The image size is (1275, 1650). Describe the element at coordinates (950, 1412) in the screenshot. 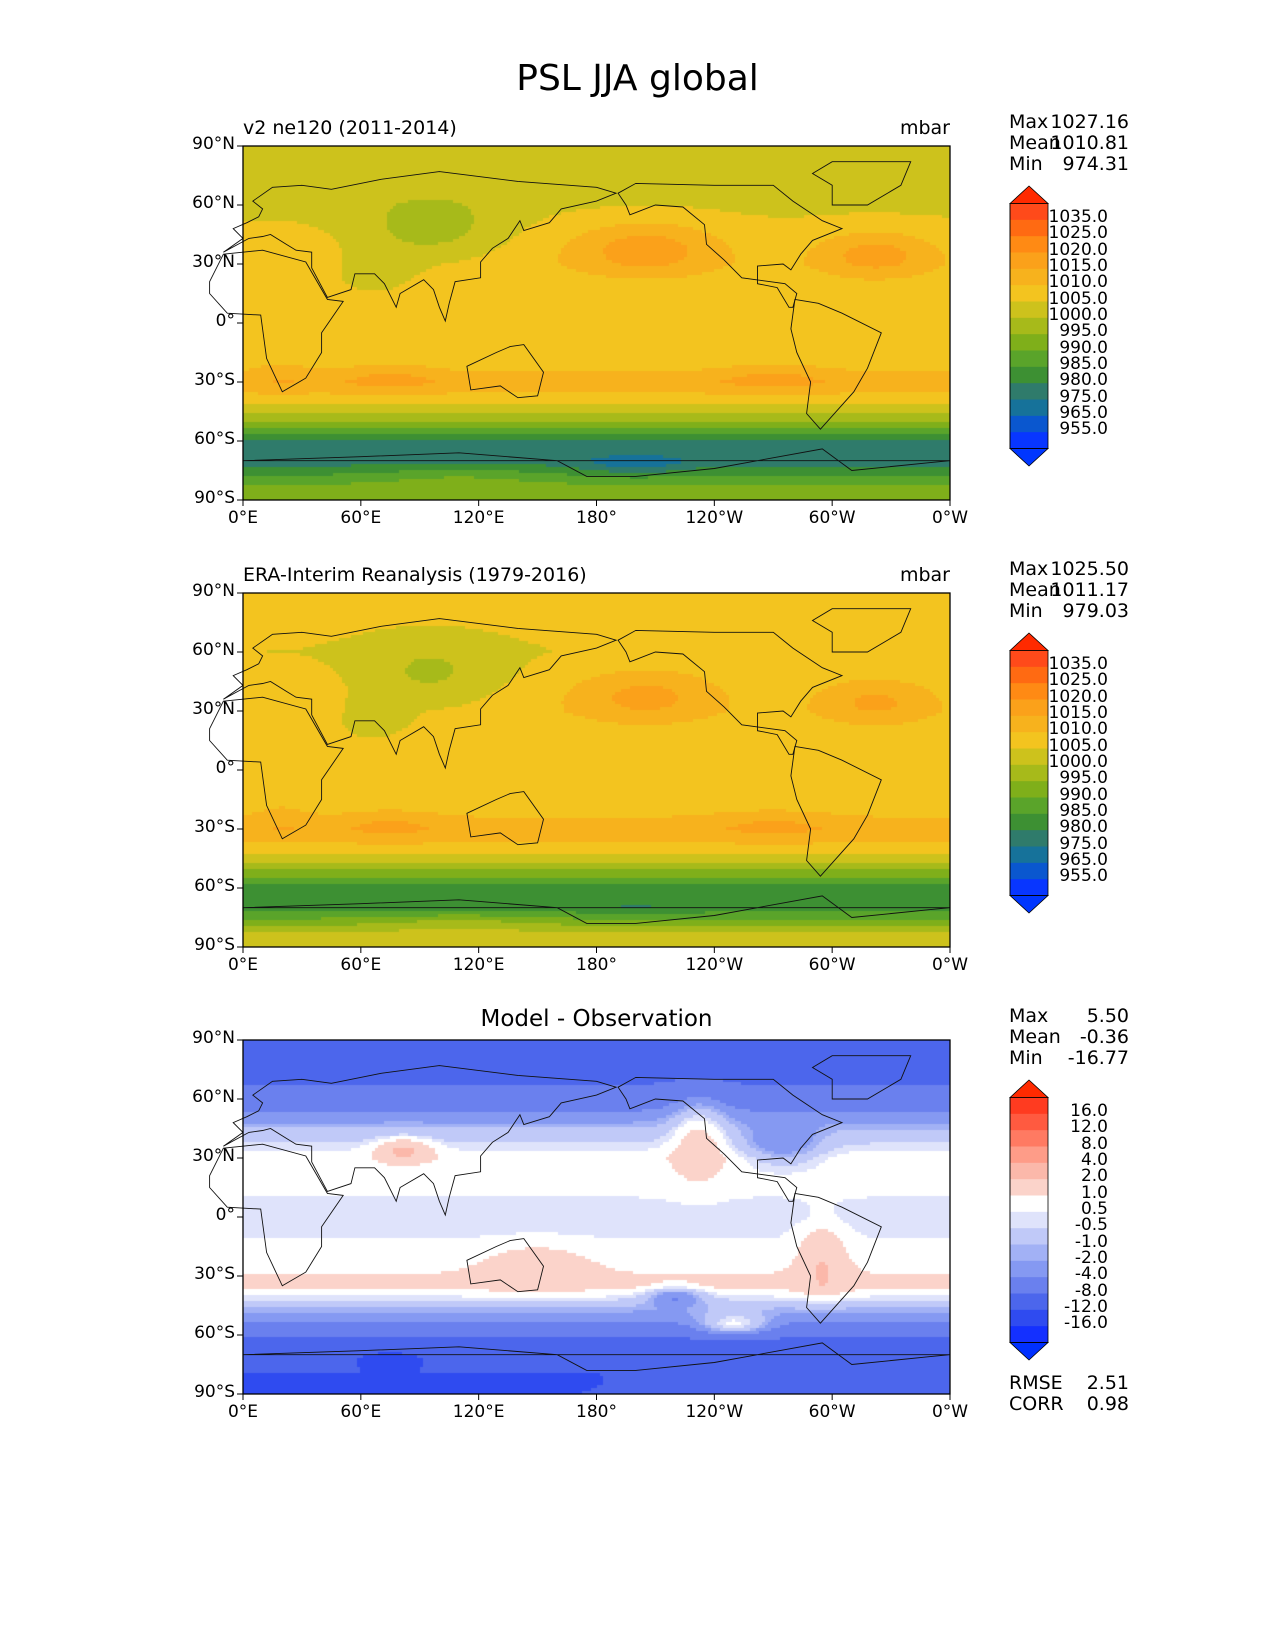

I see `lon-tick-label: 0°W` at that location.